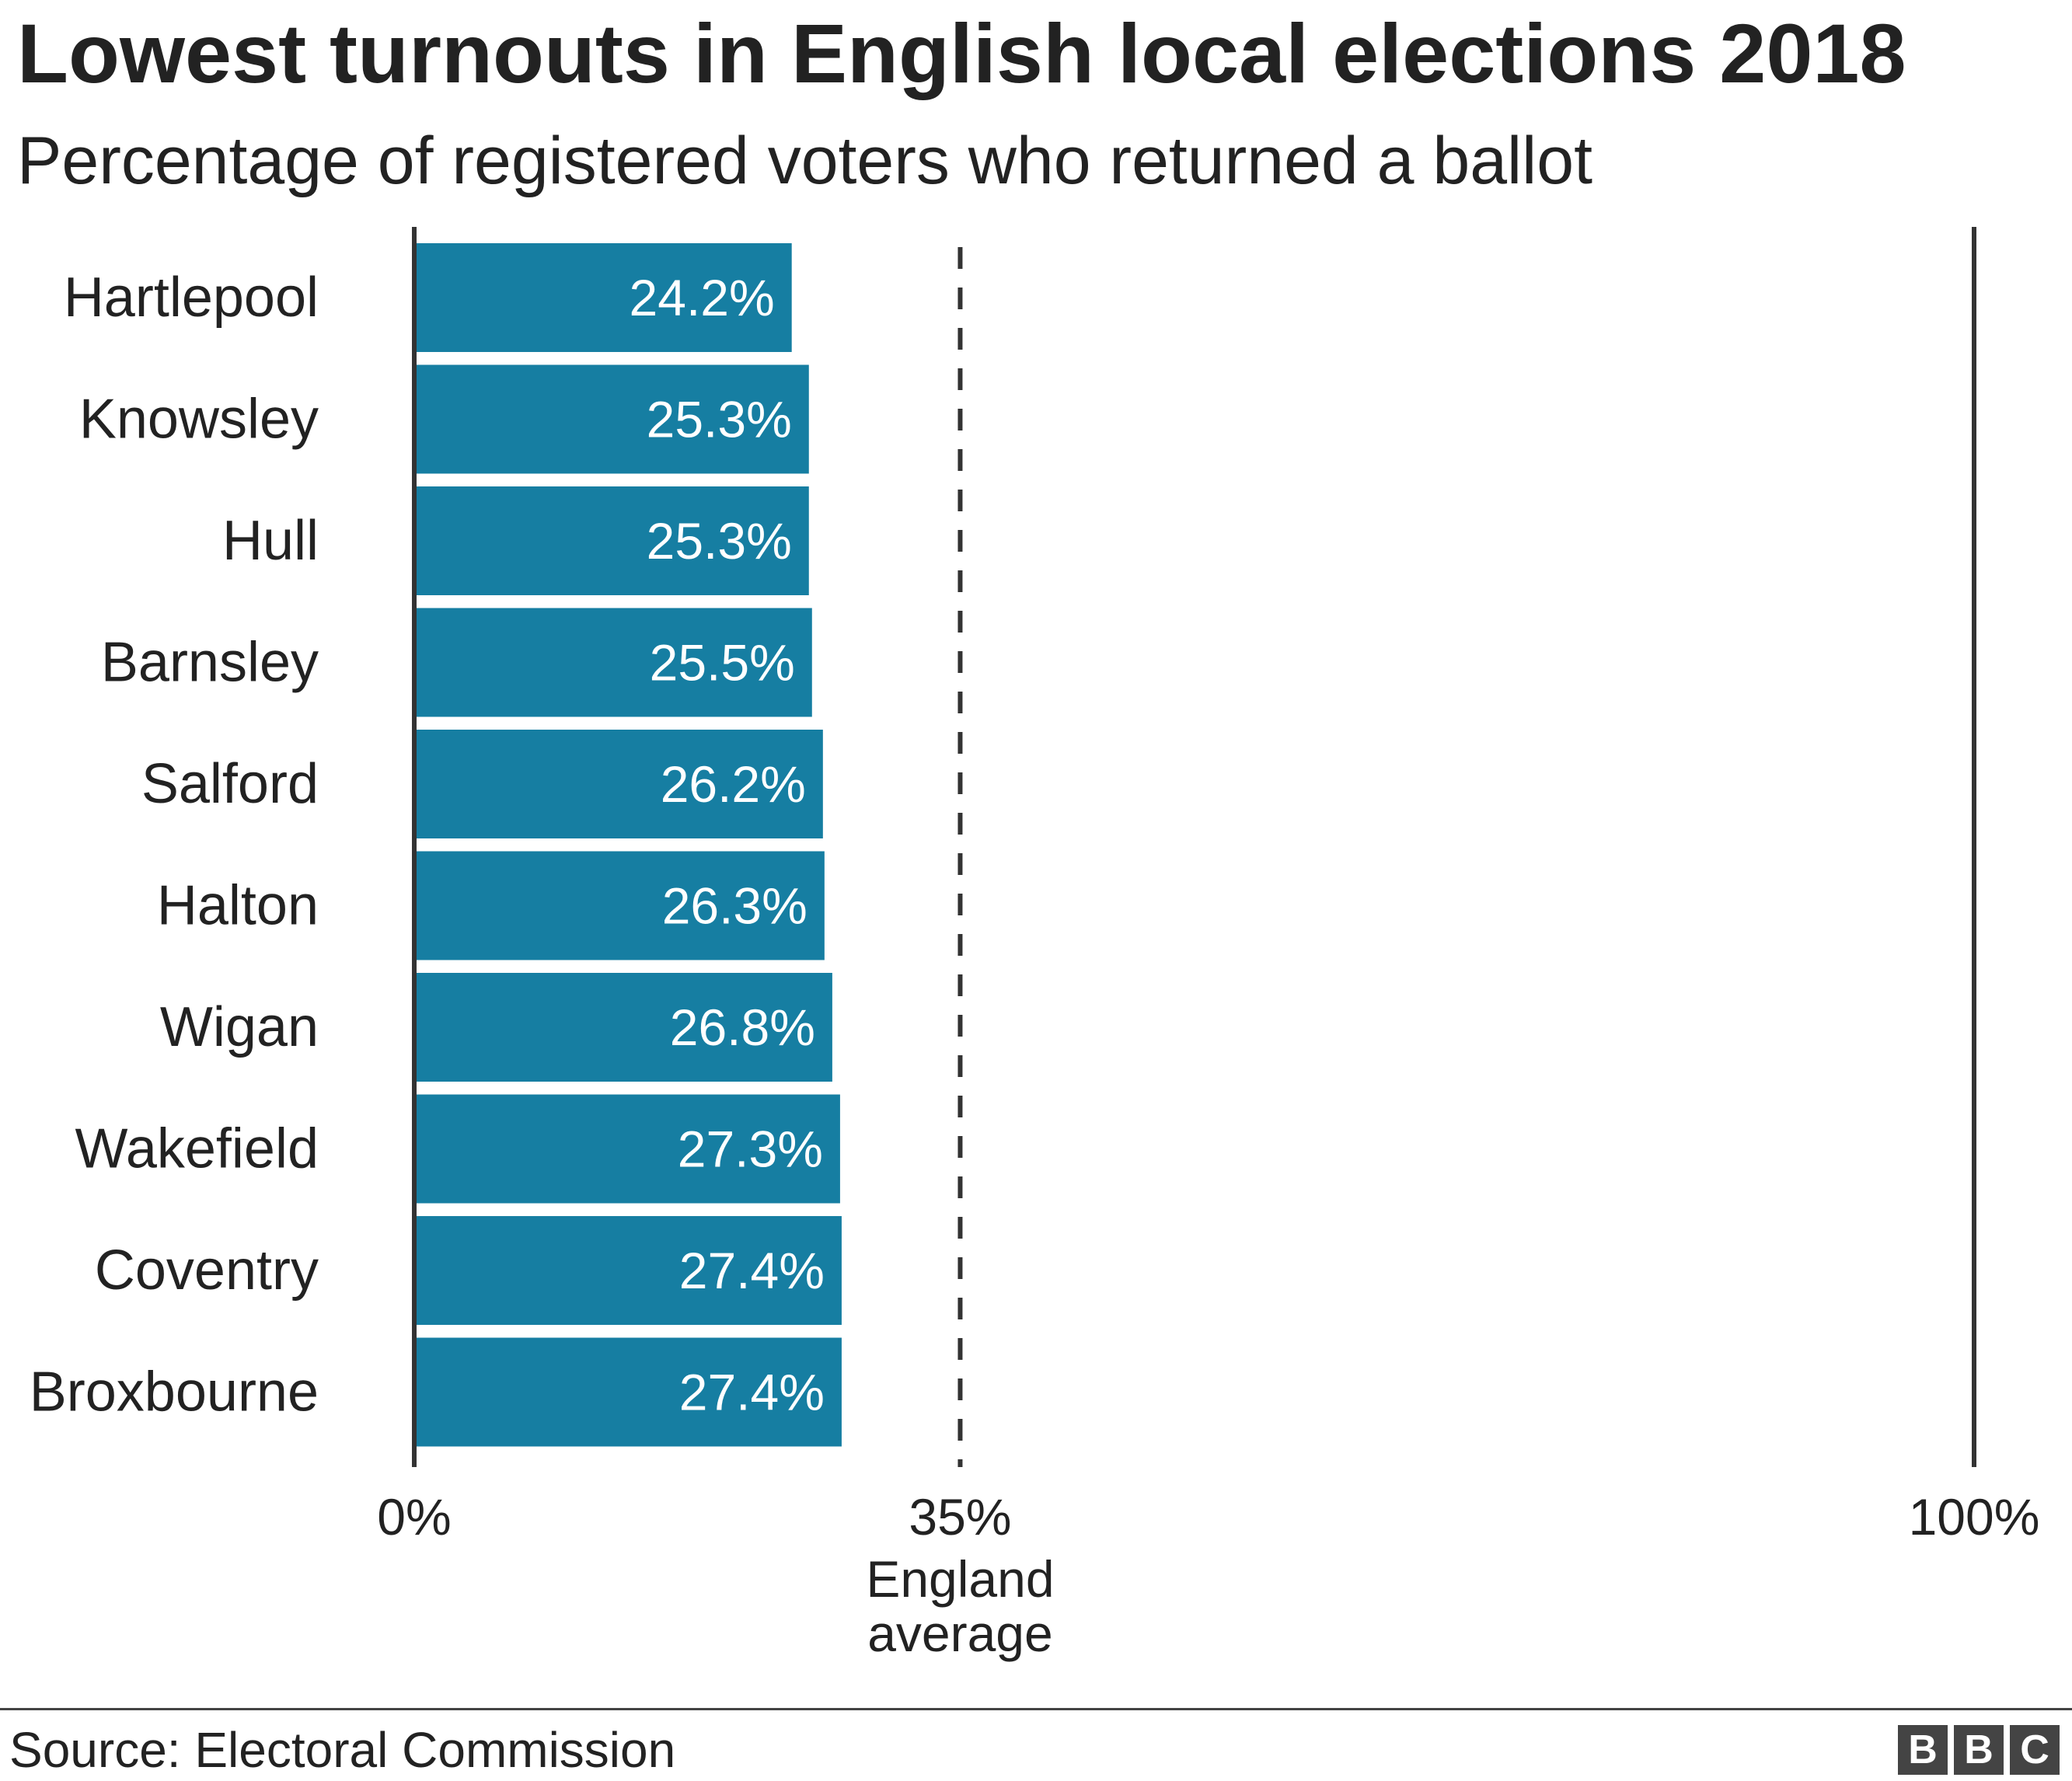 This screenshot has height=1781, width=2072. What do you see at coordinates (603, 297) in the screenshot?
I see `bar-hartlepool` at bounding box center [603, 297].